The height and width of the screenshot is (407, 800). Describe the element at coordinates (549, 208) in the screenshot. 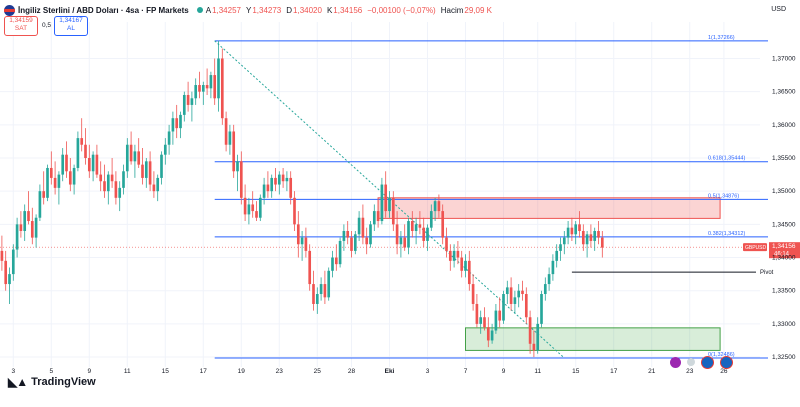

I see `resistance-zone` at that location.